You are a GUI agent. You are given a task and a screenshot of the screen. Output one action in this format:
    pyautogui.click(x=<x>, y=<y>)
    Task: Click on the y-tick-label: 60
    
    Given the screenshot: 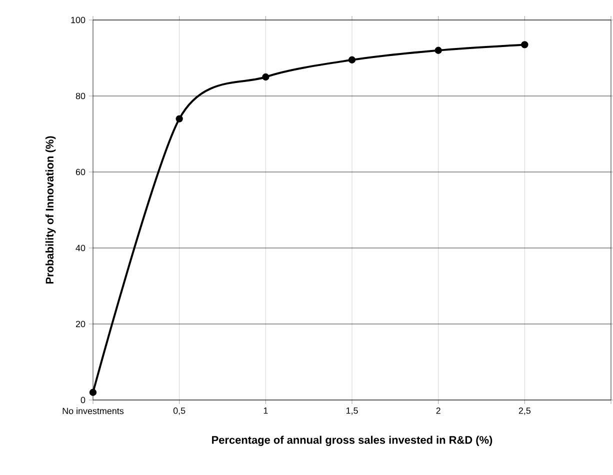 What is the action you would take?
    pyautogui.click(x=81, y=172)
    